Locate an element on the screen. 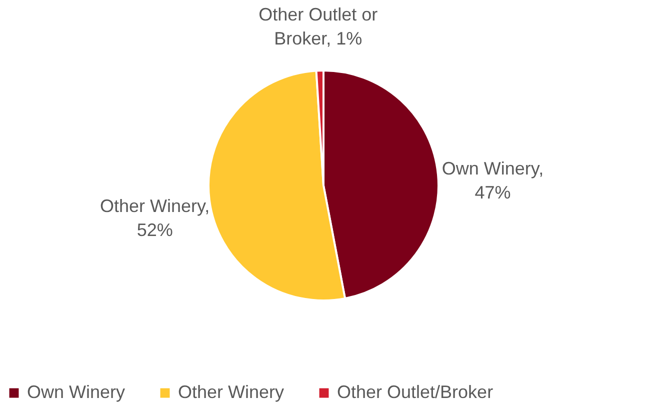 This screenshot has height=412, width=647. legend-label: Own Winery is located at coordinates (76, 392).